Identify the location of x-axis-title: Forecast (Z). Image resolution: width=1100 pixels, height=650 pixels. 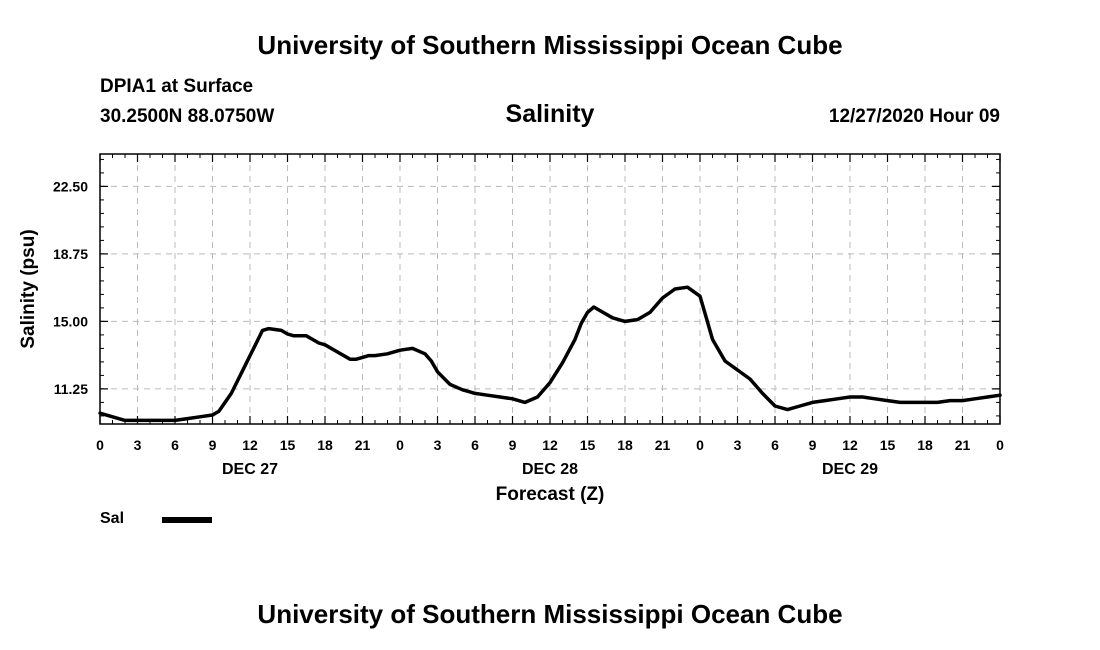
(550, 494).